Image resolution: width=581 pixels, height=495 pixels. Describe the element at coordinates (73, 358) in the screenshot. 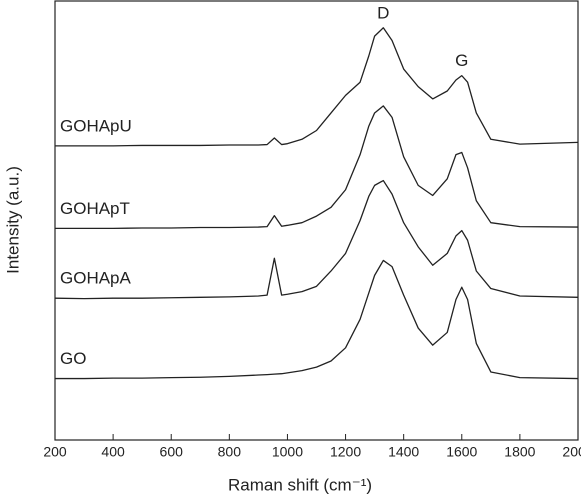

I see `series-label: GO` at that location.